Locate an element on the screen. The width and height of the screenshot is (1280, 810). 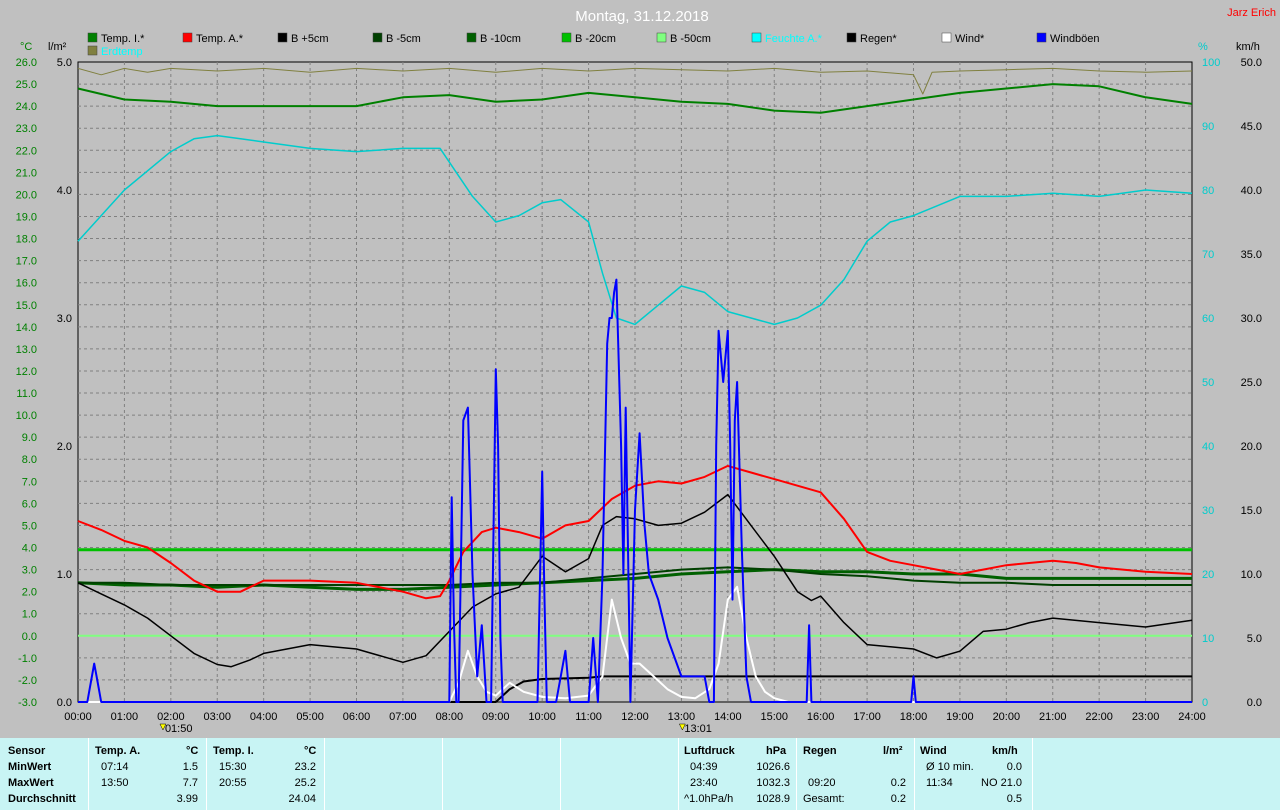
temp-tick-label: 22.0 is located at coordinates (26, 151).